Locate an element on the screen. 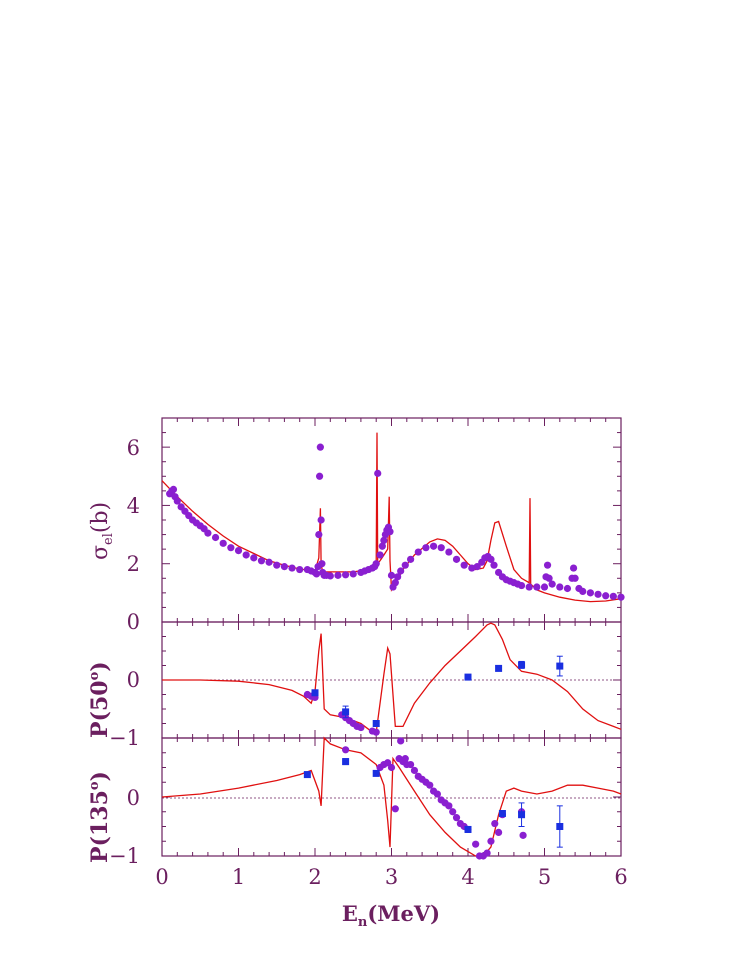 This screenshot has height=967, width=747. mid-ylabel-sup: o is located at coordinates (94, 675).